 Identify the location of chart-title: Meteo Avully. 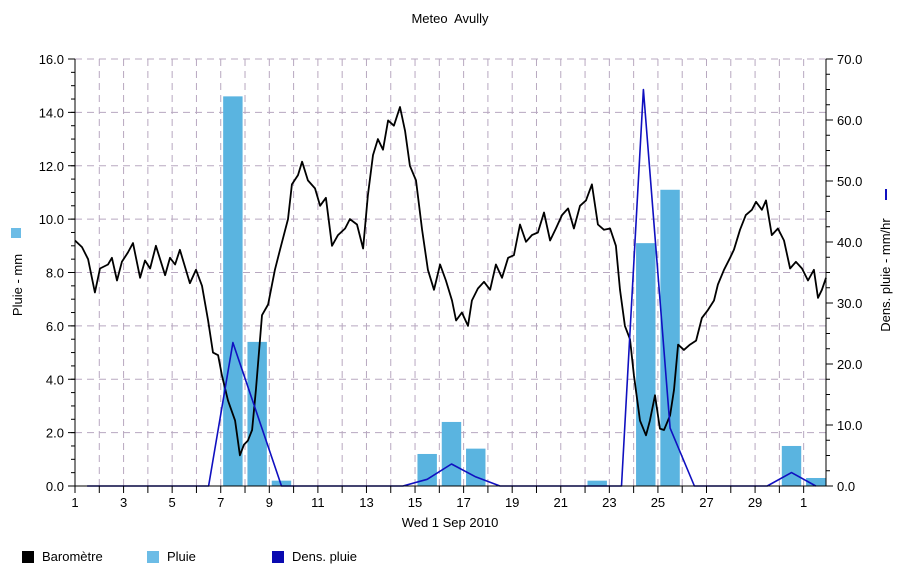
(450, 18).